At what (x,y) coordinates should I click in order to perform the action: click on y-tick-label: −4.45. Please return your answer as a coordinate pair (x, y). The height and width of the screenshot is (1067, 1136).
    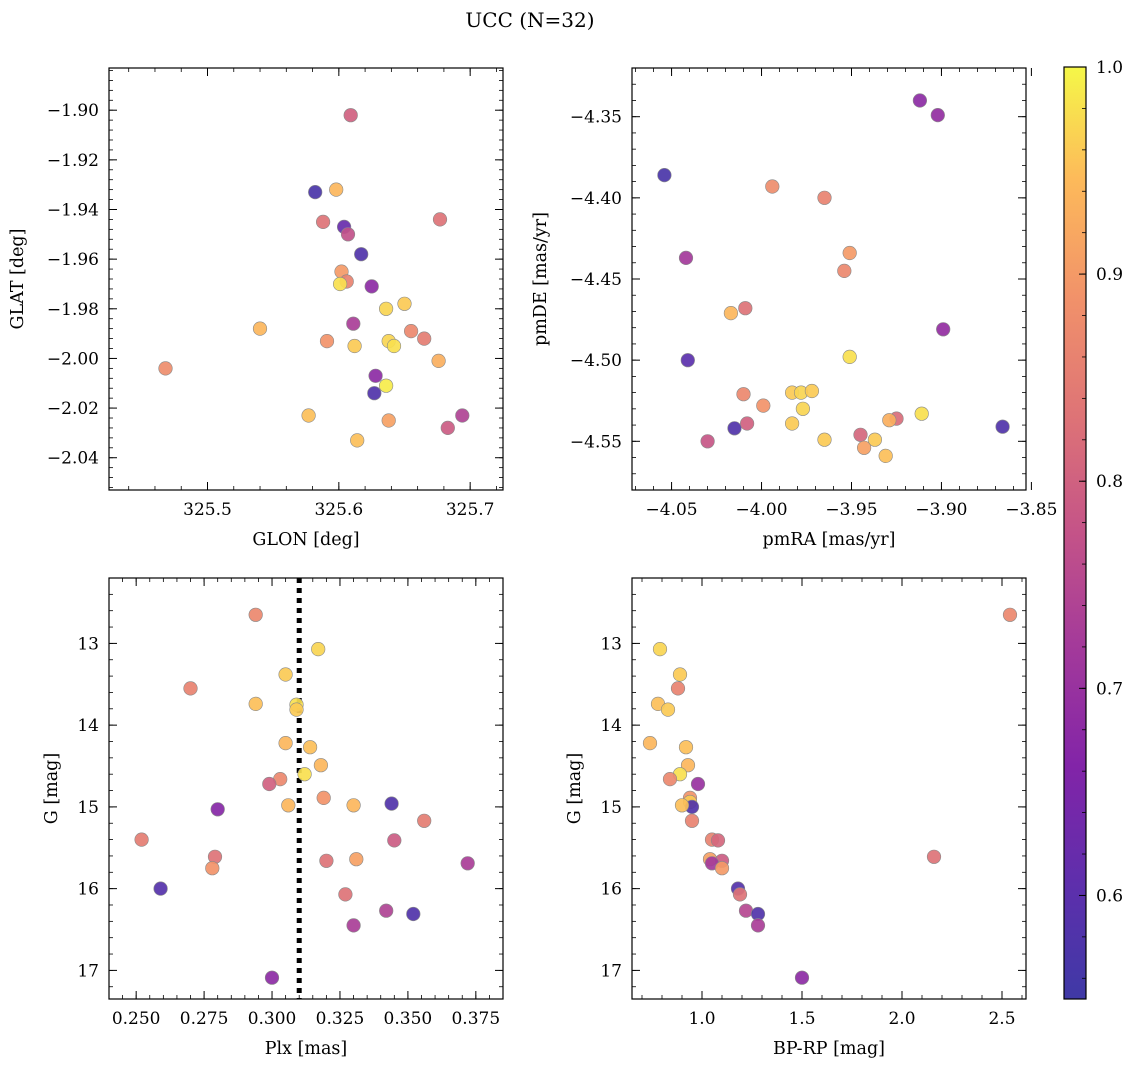
    Looking at the image, I should click on (596, 280).